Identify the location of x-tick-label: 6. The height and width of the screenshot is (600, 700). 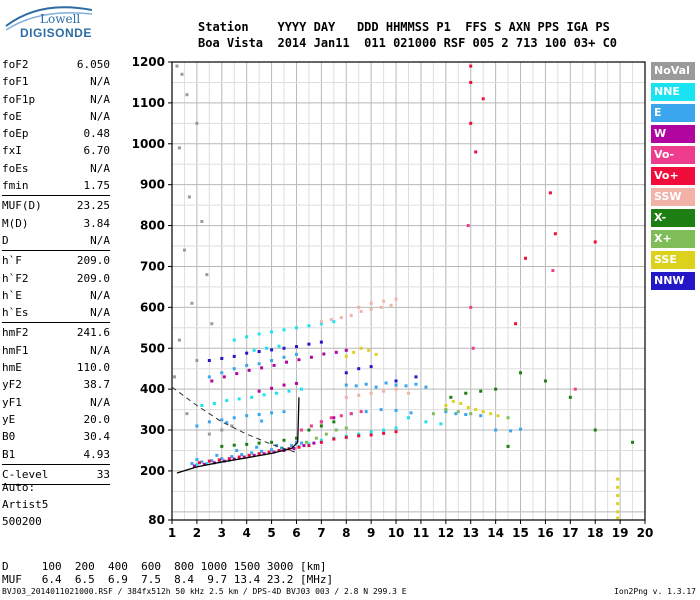
(296, 533).